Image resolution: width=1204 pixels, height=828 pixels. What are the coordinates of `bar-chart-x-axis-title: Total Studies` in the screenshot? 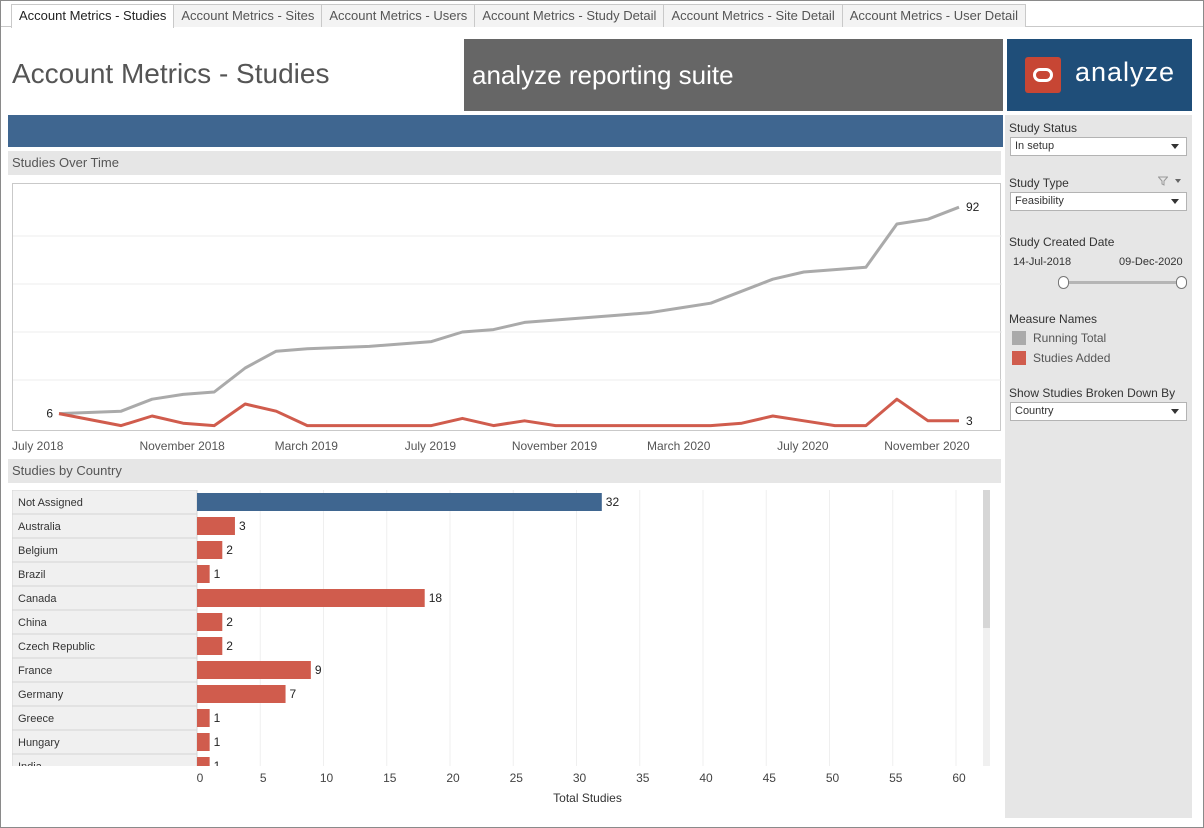 It's located at (587, 798).